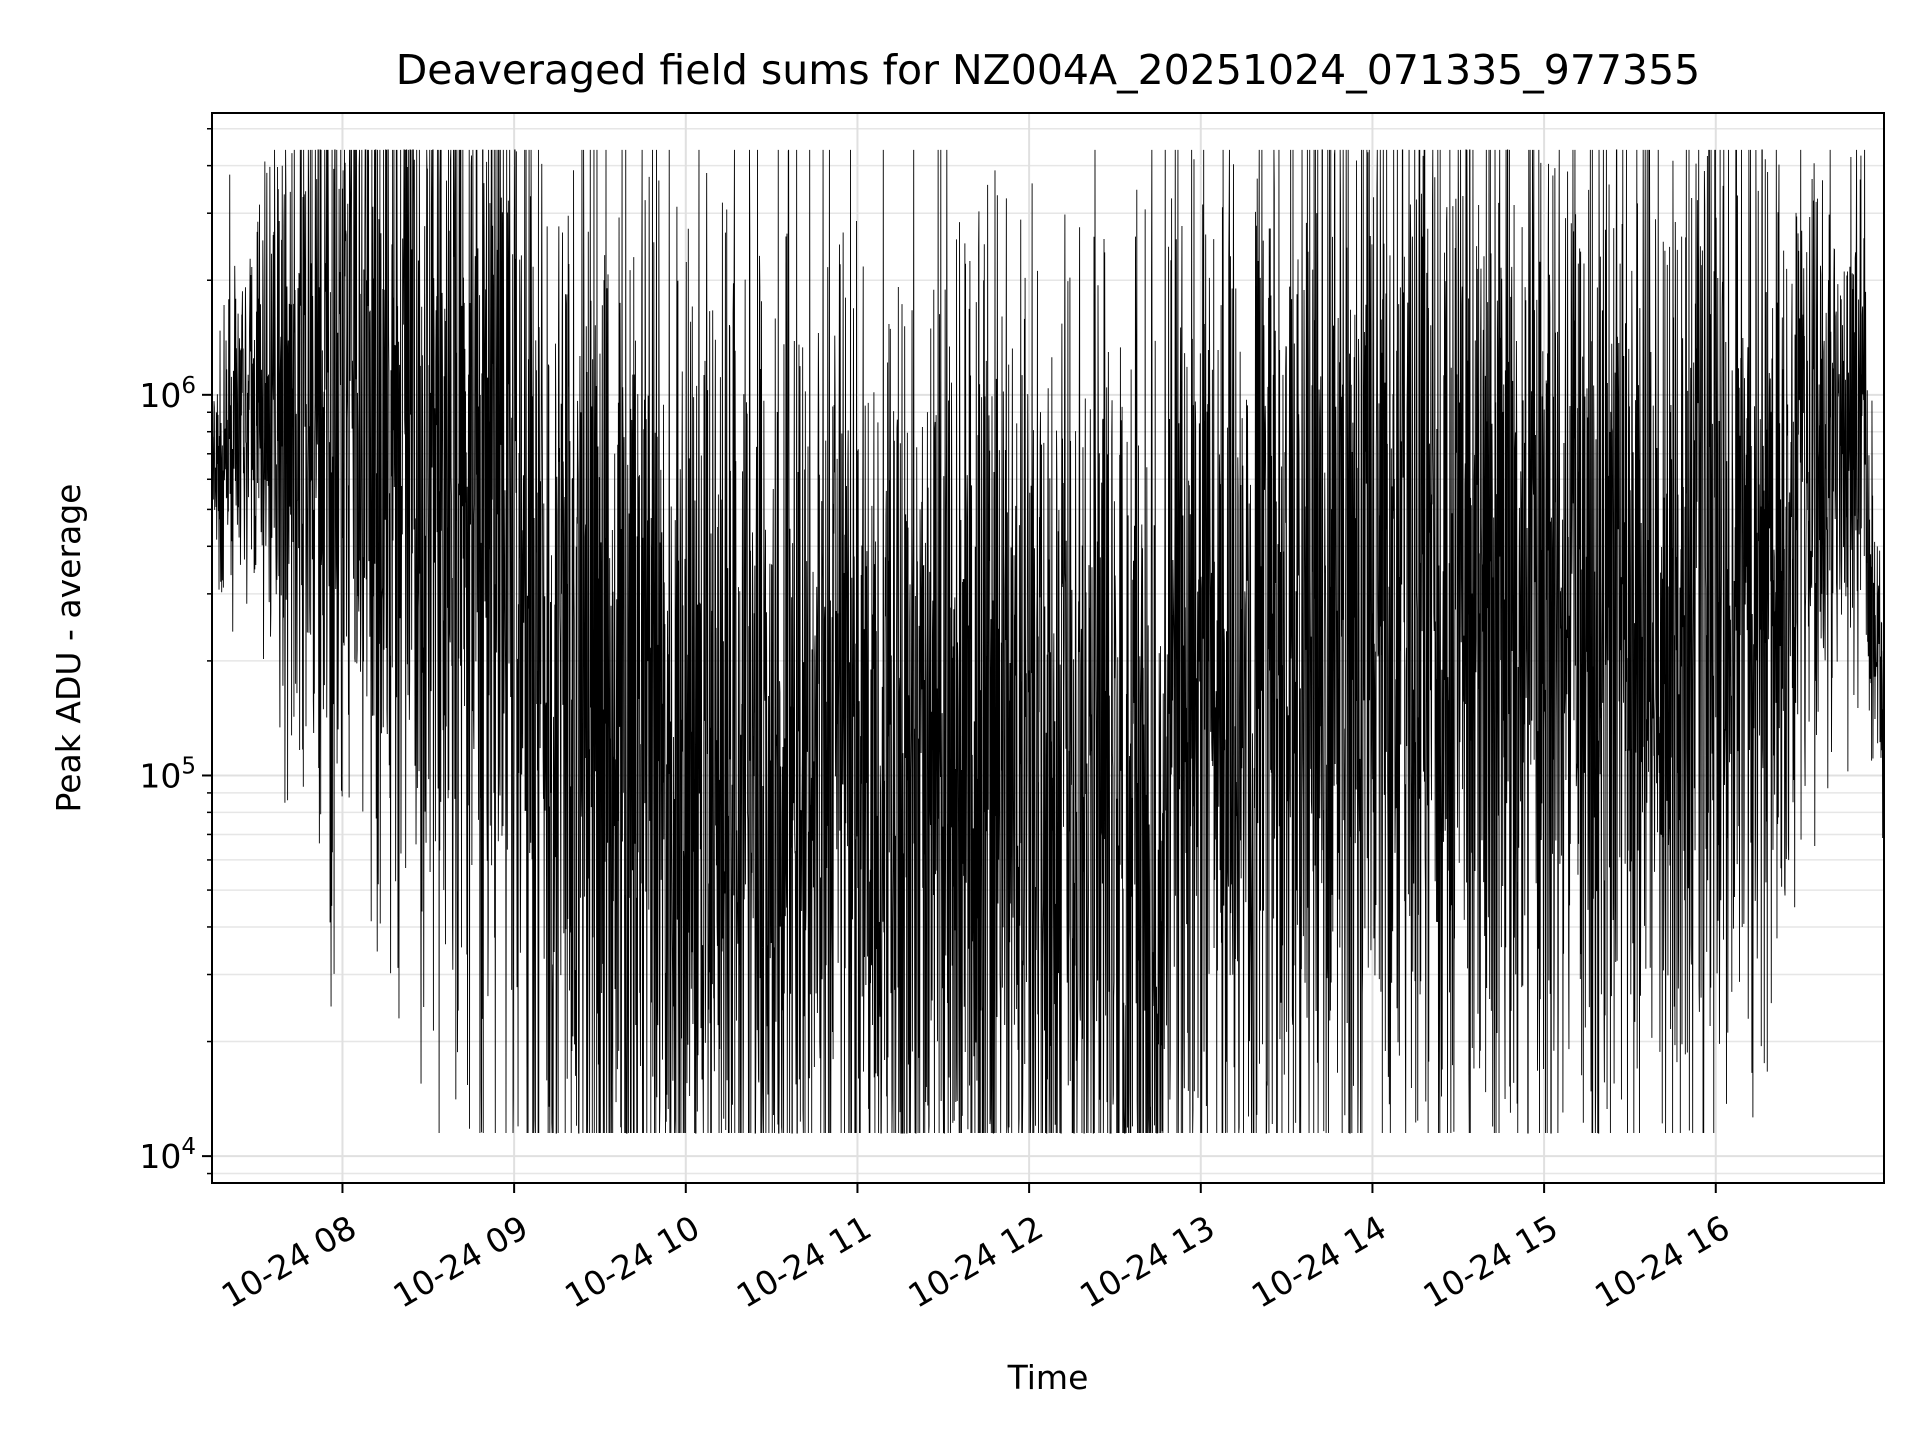  I want to click on y-tick-label: 104, so click(167, 1155).